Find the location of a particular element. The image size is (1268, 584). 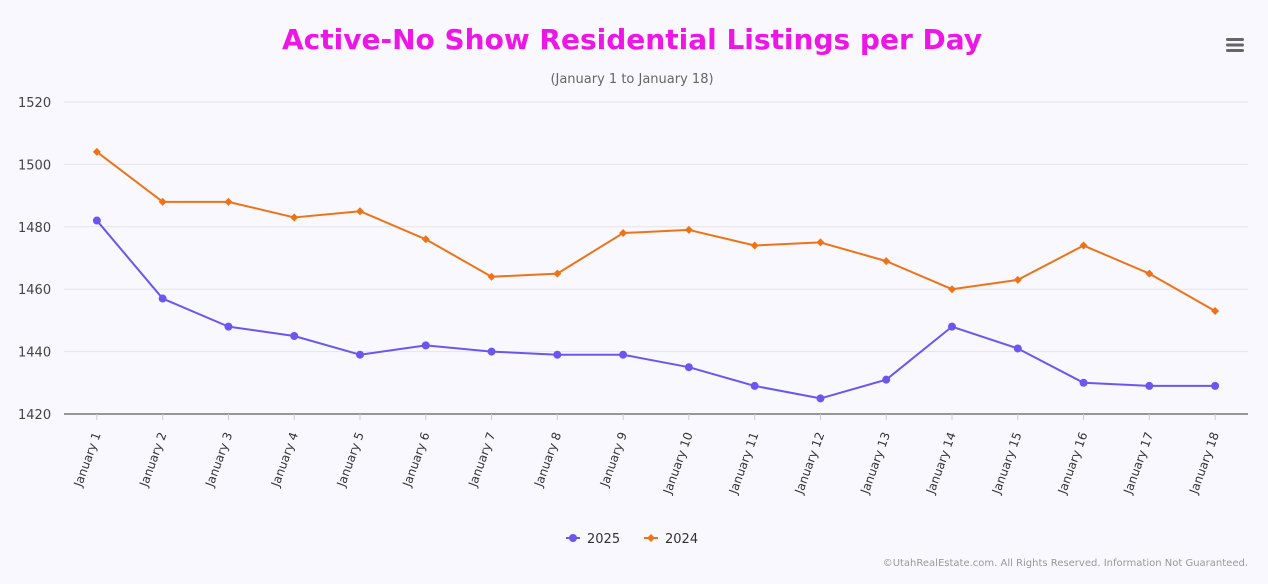

x-tick-label: January 11 is located at coordinates (744, 463).